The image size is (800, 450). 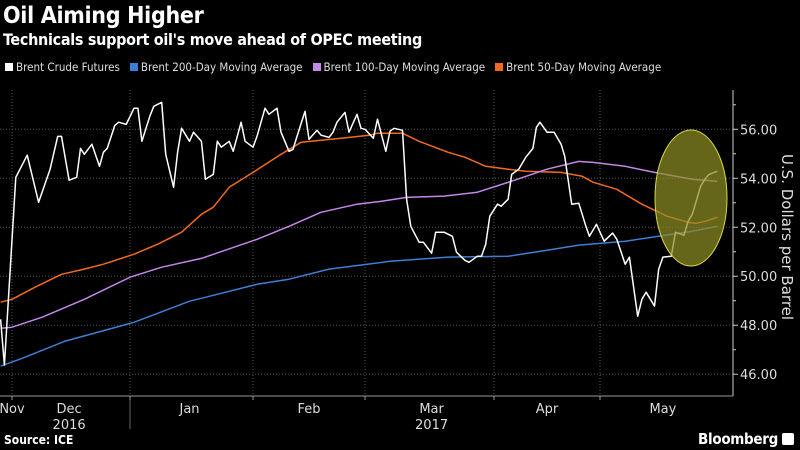 I want to click on x-tick-label: Mar, so click(x=431, y=409).